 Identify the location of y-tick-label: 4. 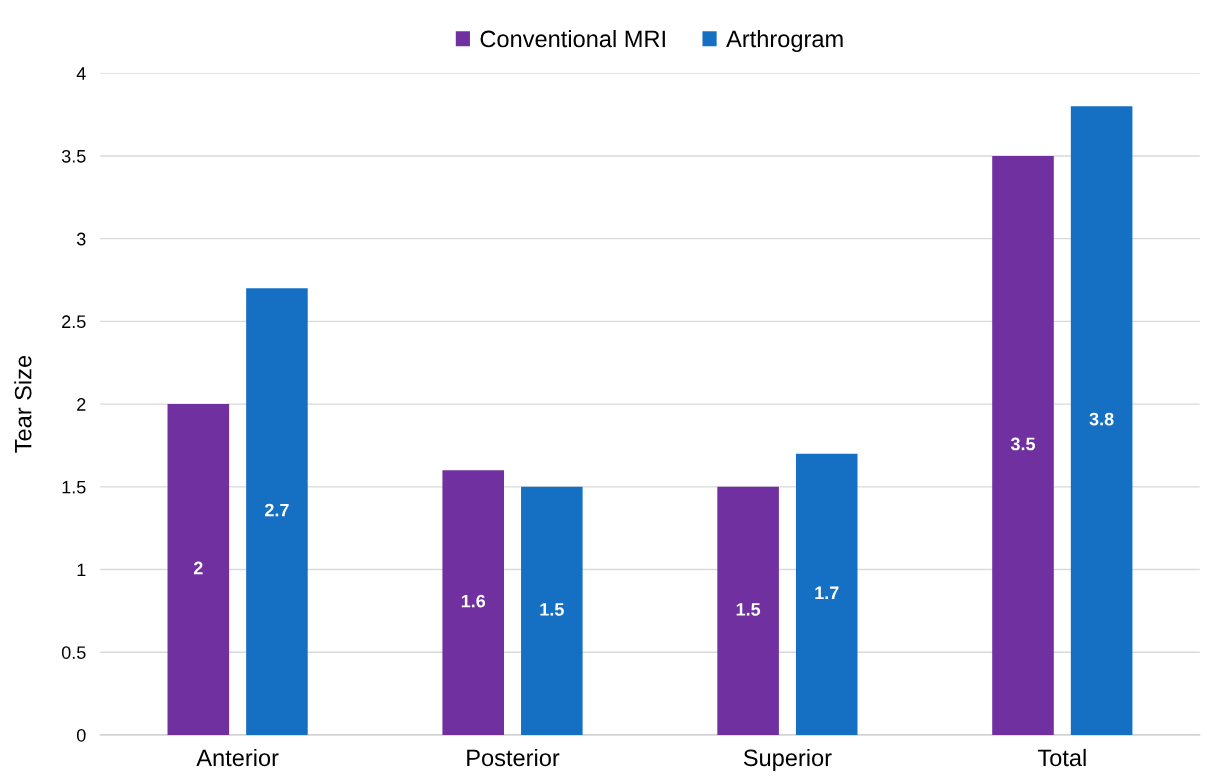
(81, 73).